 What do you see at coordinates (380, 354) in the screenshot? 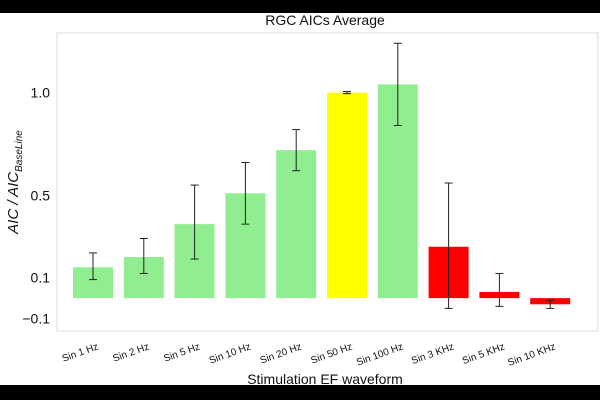
I see `x-tick-label: Sin 100 Hz` at bounding box center [380, 354].